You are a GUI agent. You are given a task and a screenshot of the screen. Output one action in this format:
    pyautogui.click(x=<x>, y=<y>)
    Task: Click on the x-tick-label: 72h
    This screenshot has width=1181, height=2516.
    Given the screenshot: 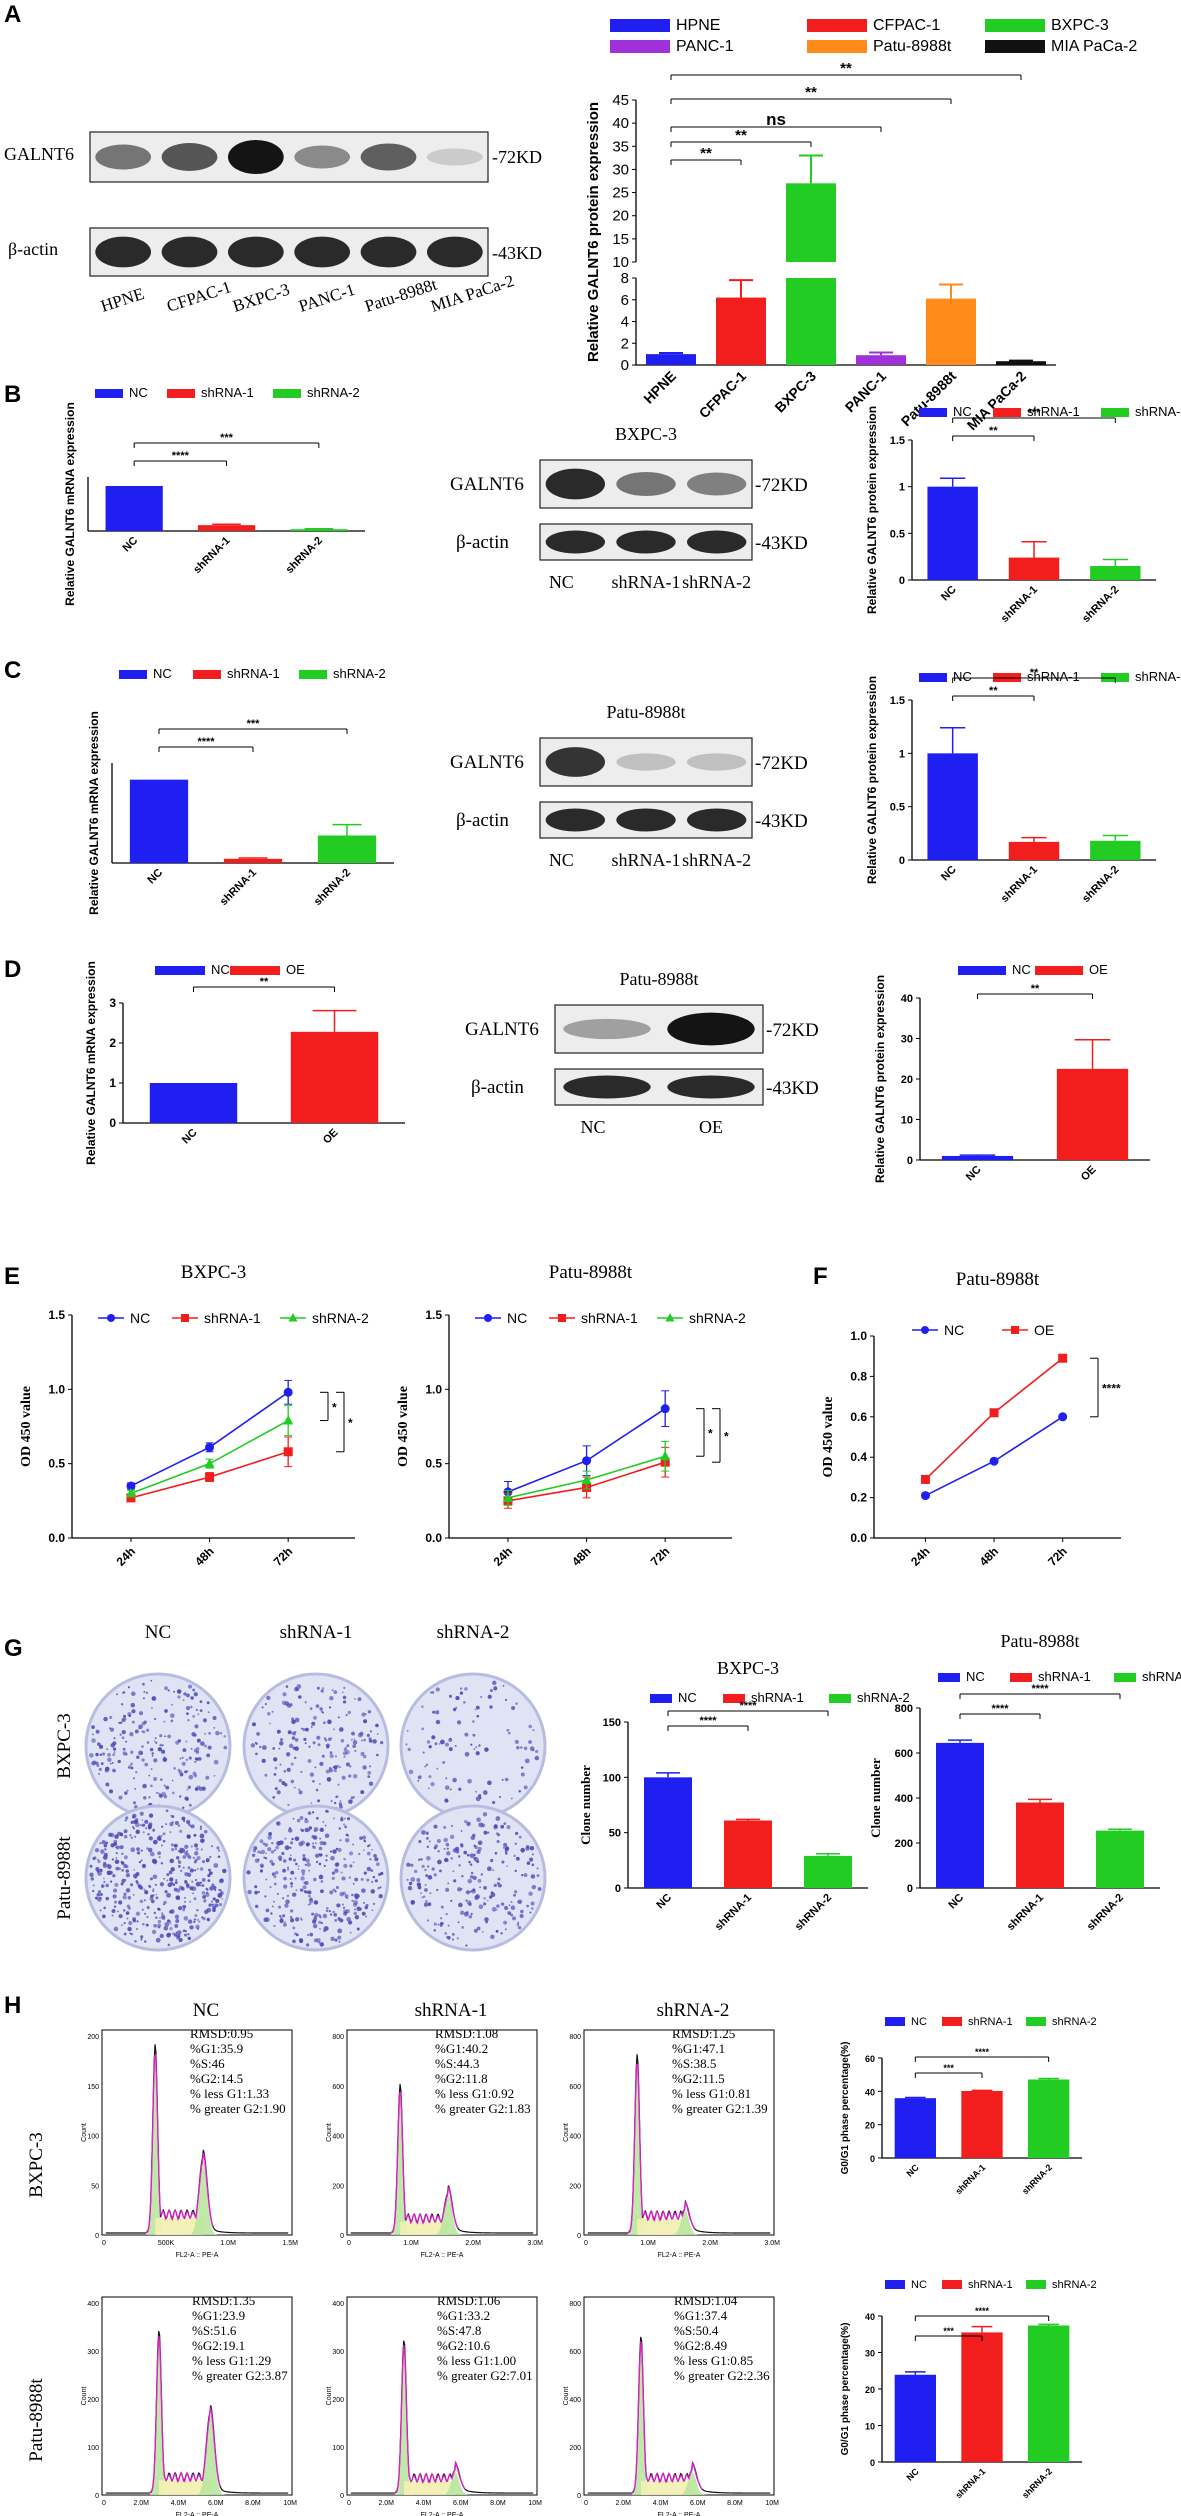 What is the action you would take?
    pyautogui.click(x=1057, y=1556)
    